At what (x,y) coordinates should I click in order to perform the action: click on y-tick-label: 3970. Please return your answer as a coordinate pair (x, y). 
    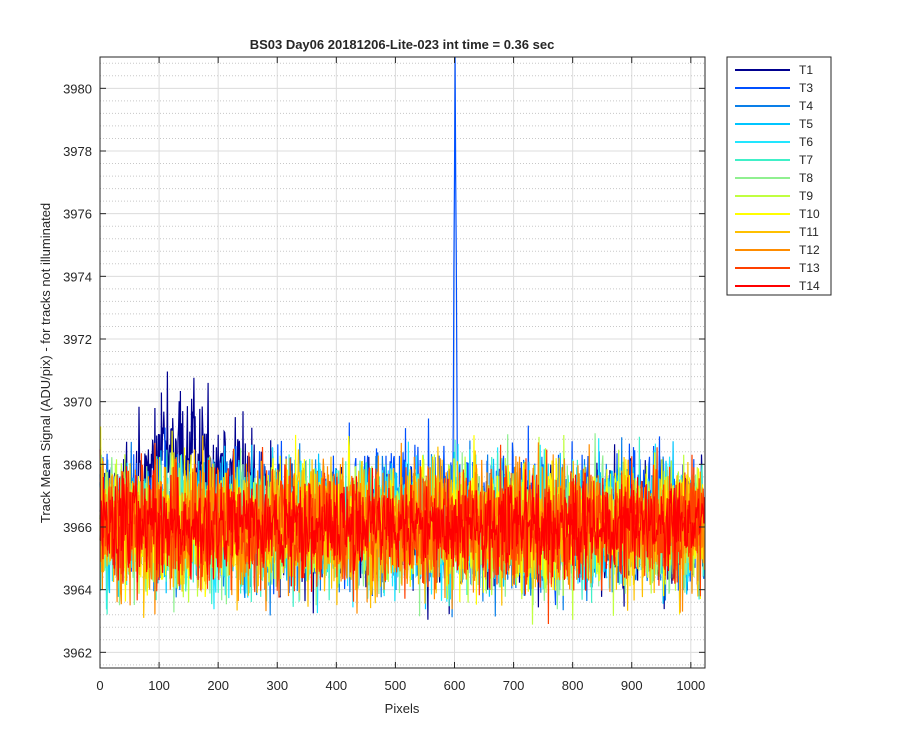
    Looking at the image, I should click on (77, 402).